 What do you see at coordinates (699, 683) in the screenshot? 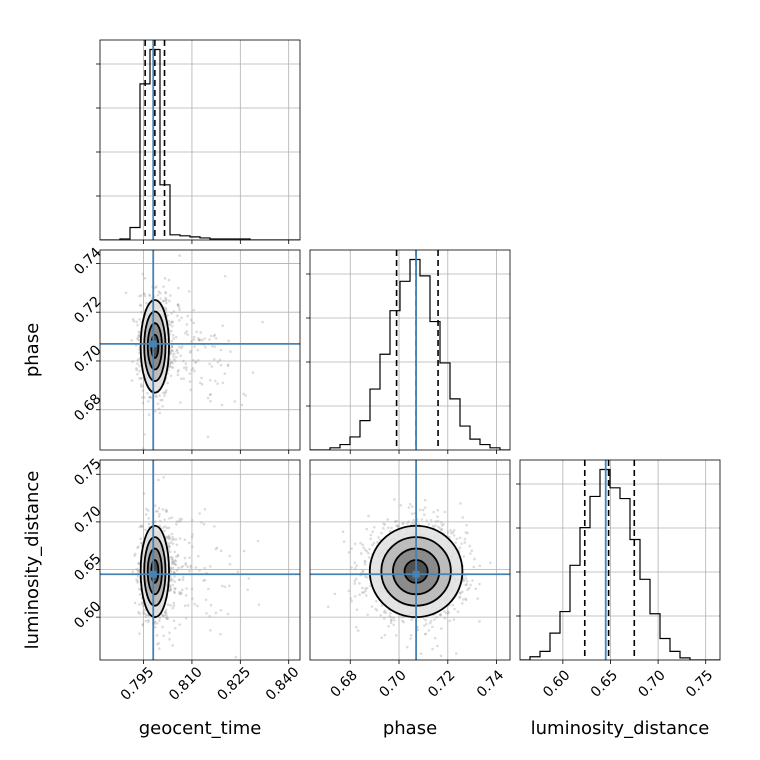
I see `x-tick-label: 0.75` at bounding box center [699, 683].